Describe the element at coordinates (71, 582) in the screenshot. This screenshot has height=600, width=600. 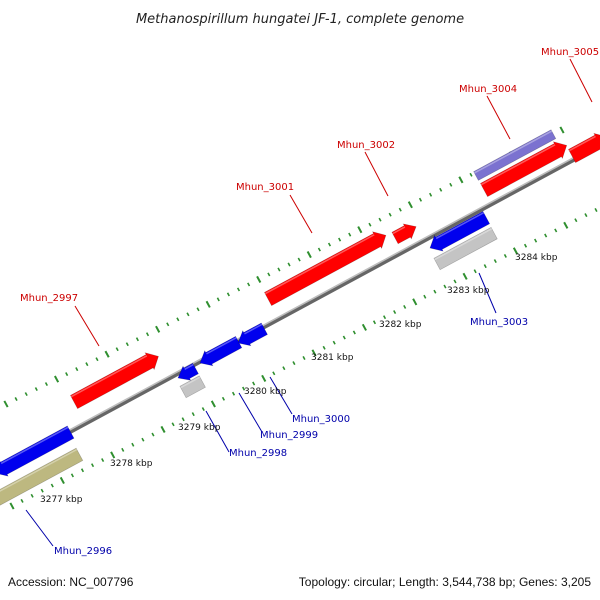
I see `accession-text: Accession: NC_007796` at that location.